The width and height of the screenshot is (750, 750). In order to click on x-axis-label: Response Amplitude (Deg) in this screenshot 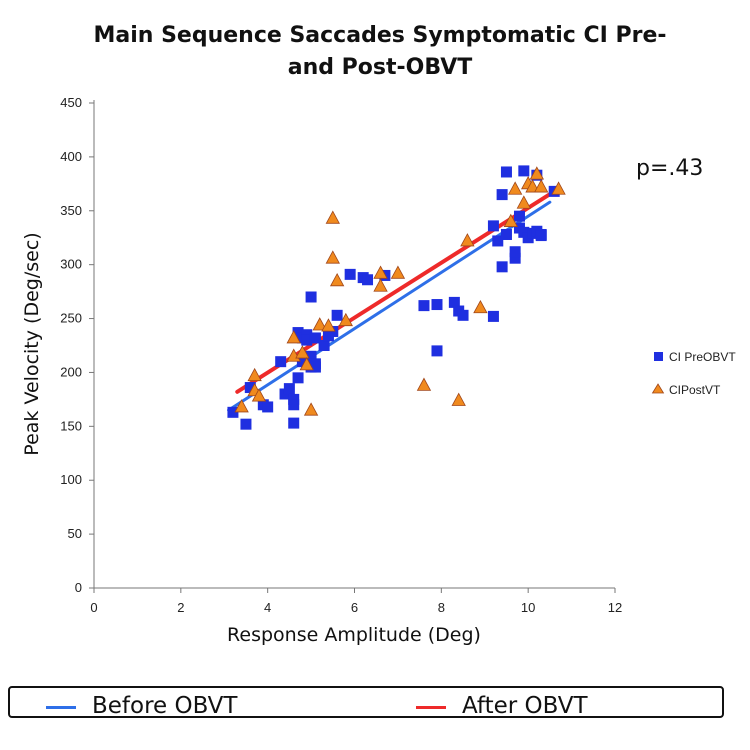, I will do `click(354, 635)`.